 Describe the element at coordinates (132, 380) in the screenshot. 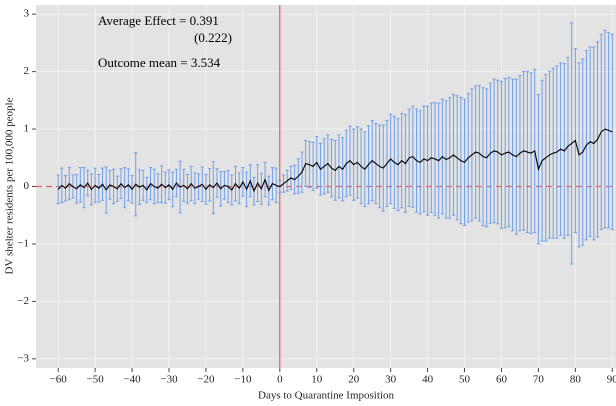

I see `x-tick-label: −40` at that location.